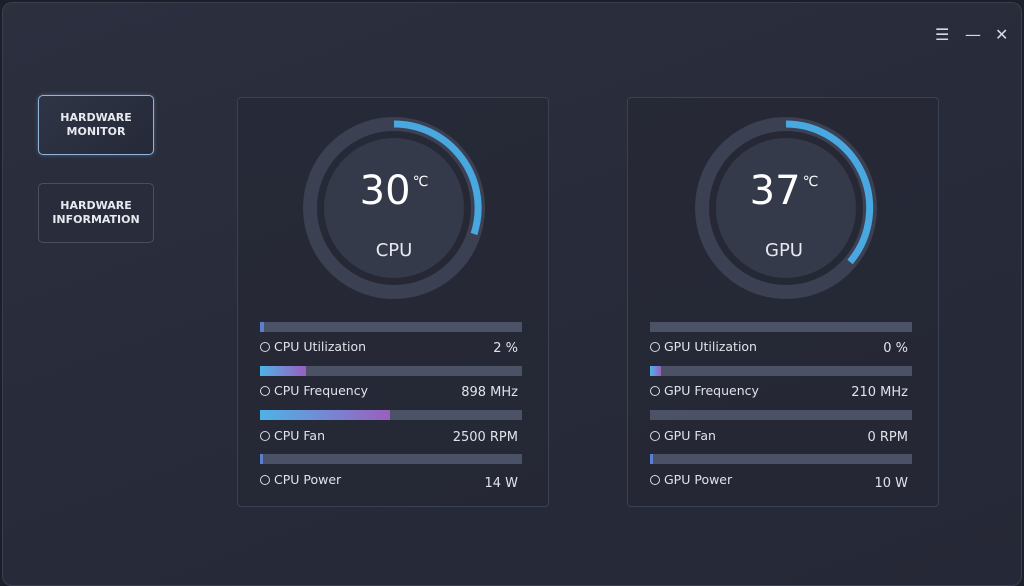 The image size is (1024, 586). Describe the element at coordinates (942, 34) in the screenshot. I see `menu-button: ☰` at that location.